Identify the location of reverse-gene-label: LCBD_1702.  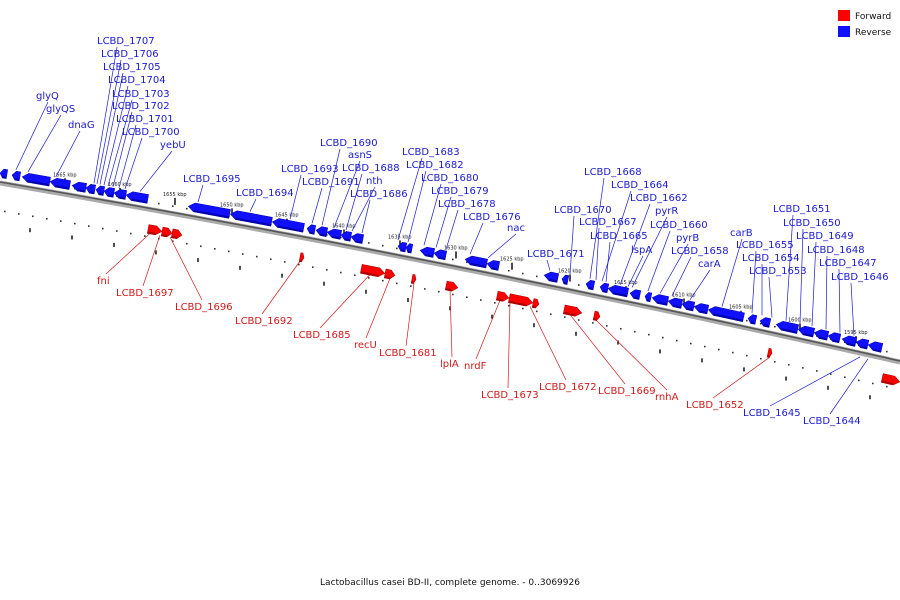
(141, 106).